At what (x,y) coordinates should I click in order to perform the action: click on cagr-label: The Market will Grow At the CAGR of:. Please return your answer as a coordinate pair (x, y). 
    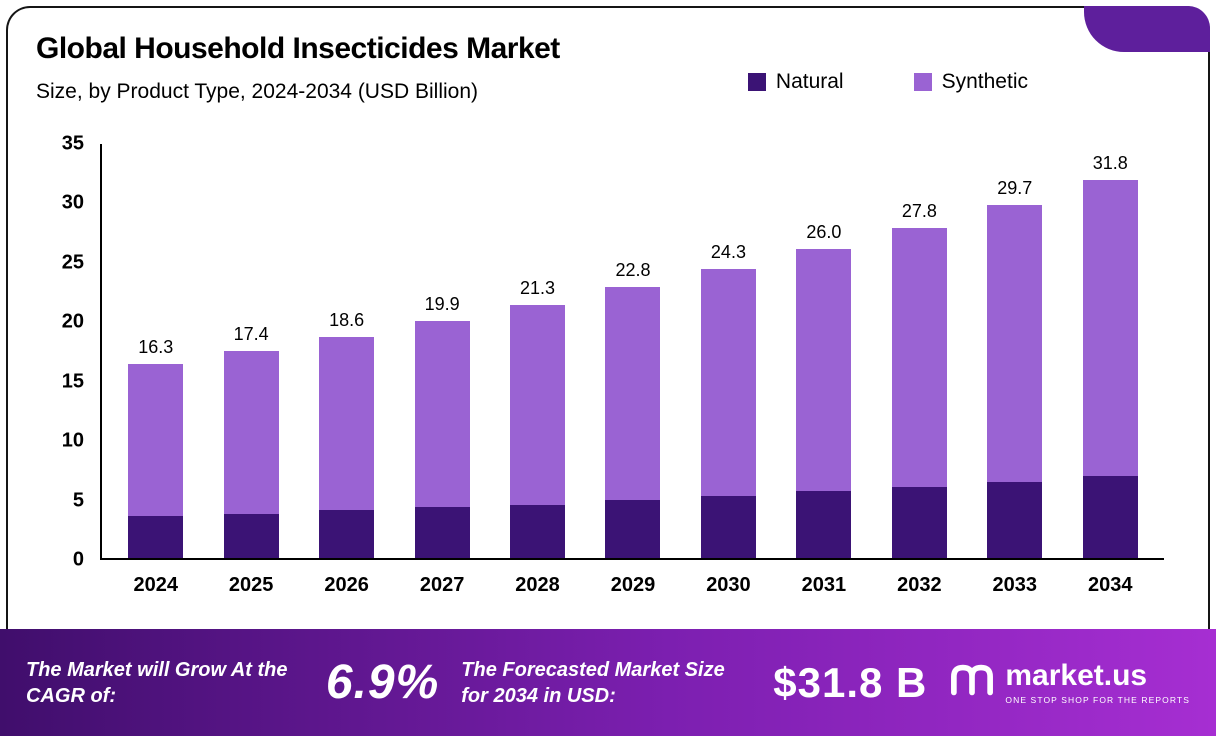
    Looking at the image, I should click on (157, 682).